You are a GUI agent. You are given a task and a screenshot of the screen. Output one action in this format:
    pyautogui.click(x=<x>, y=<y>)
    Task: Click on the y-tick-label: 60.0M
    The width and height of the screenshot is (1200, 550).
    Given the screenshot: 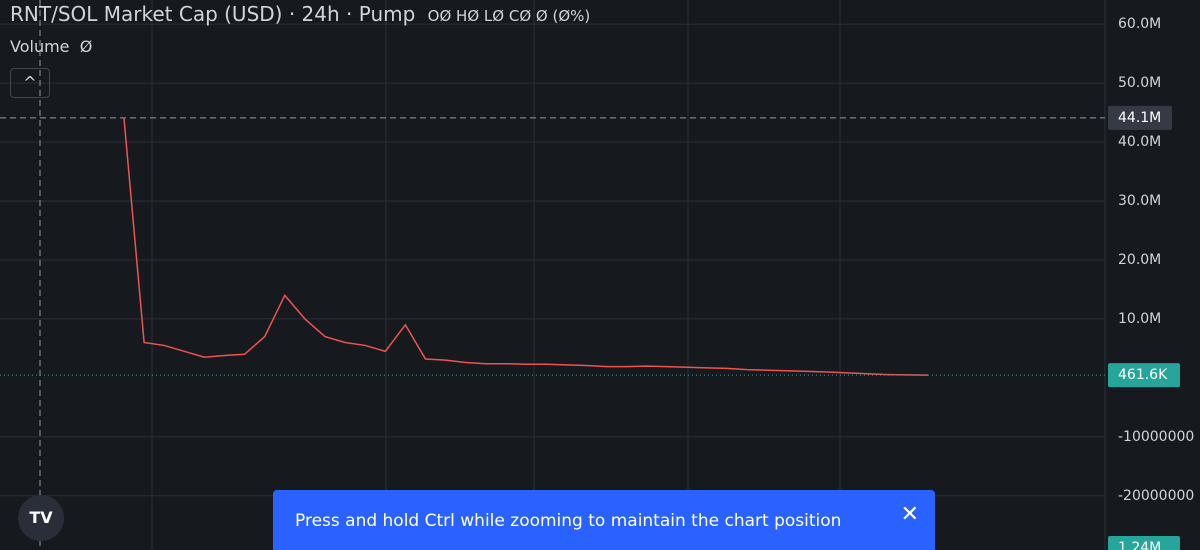 What is the action you would take?
    pyautogui.click(x=1139, y=24)
    